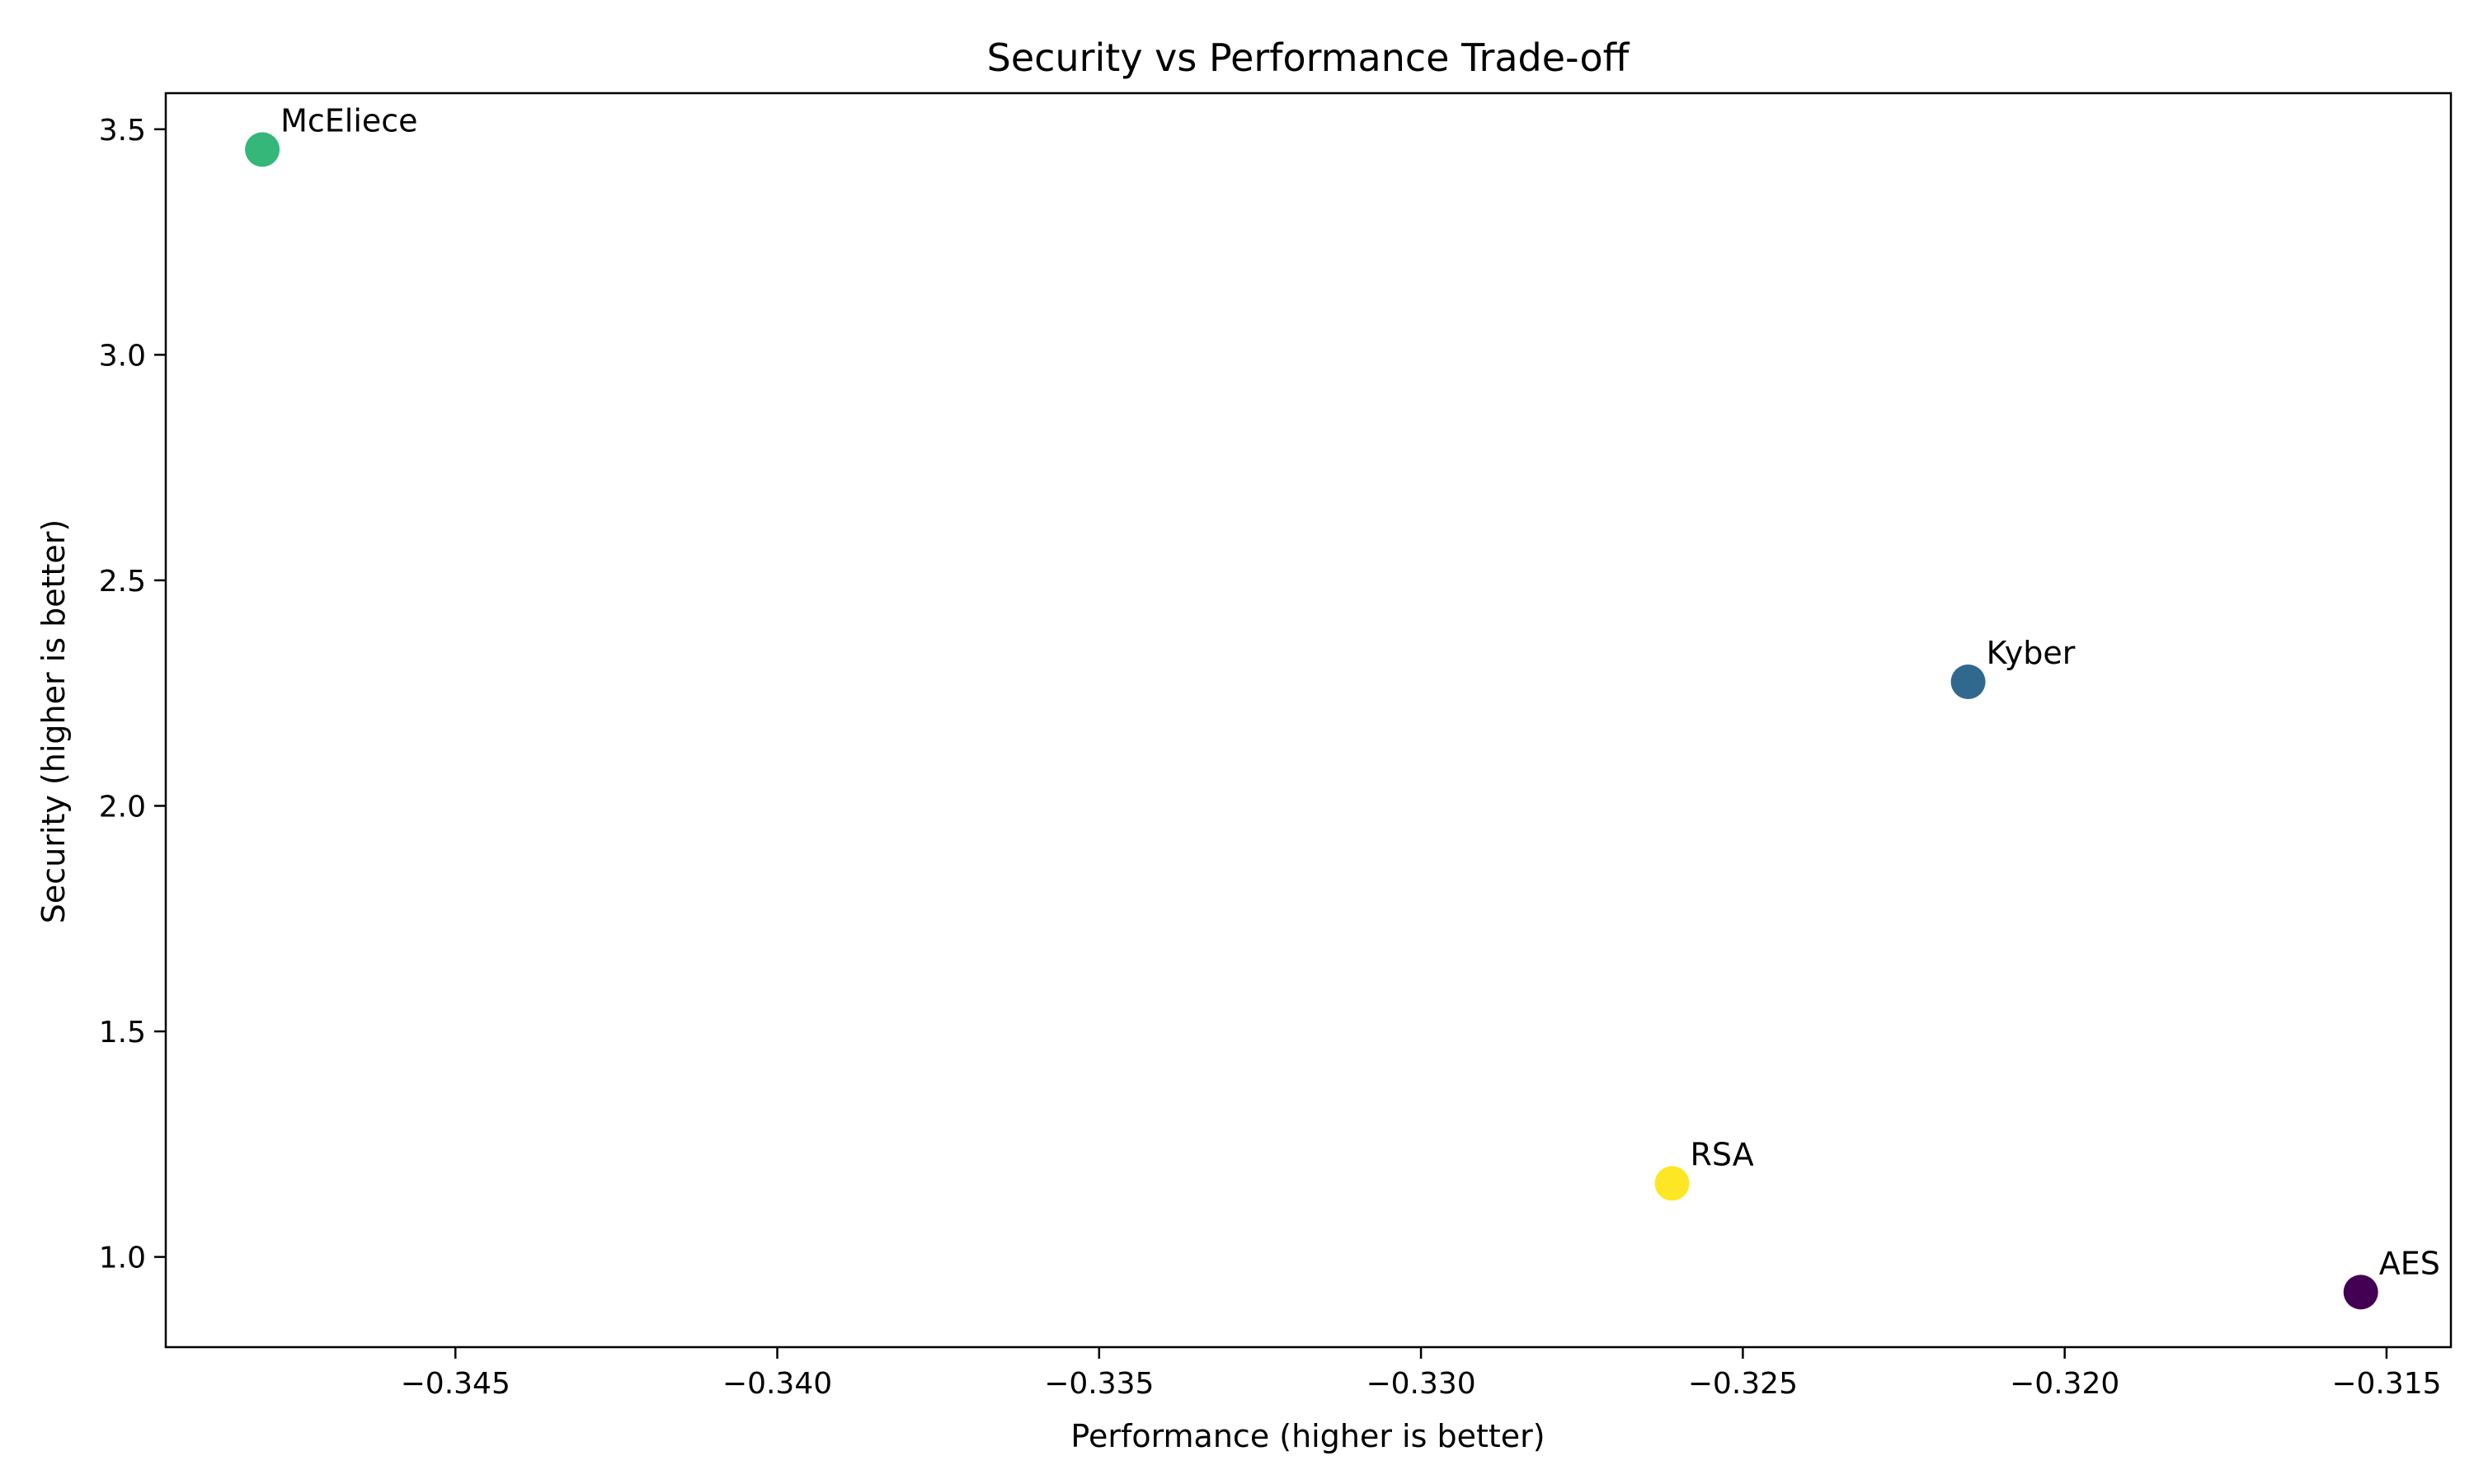 This screenshot has width=2474, height=1484. I want to click on chart-title: Security vs Performance Trade-off, so click(1308, 58).